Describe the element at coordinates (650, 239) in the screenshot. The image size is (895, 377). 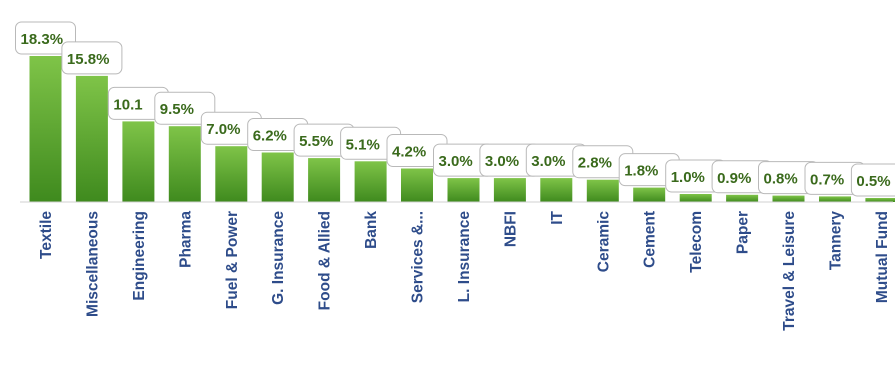
I see `category-label-13: Cement` at that location.